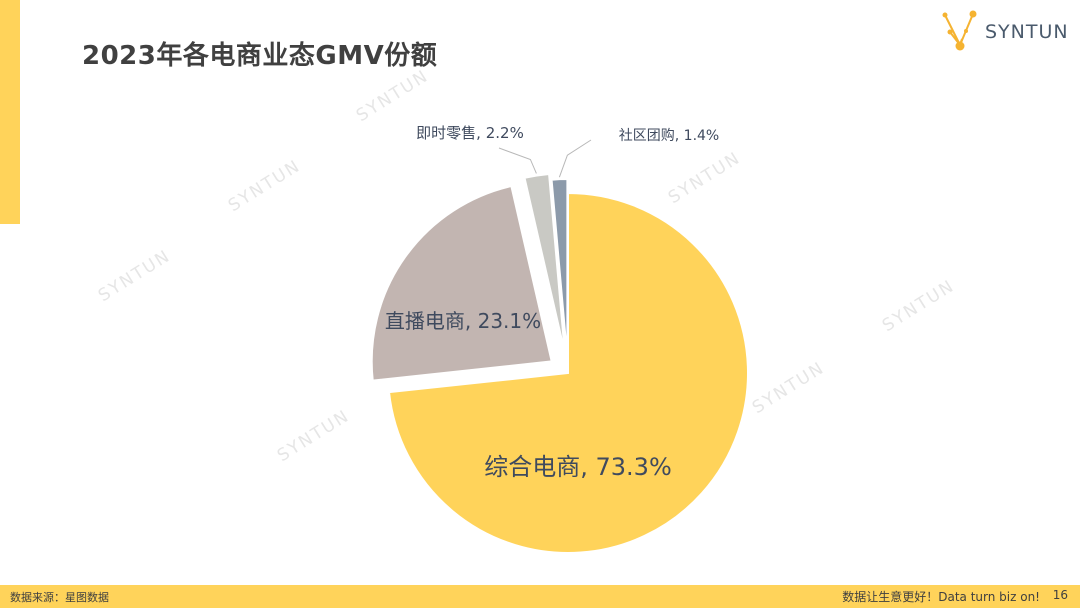 This screenshot has height=608, width=1080. What do you see at coordinates (578, 467) in the screenshot?
I see `data-label: 综合电商, 73.3%` at bounding box center [578, 467].